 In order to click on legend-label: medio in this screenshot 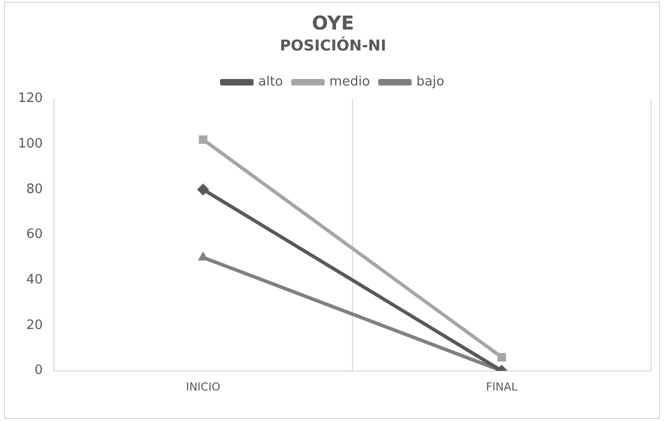, I will do `click(349, 82)`.